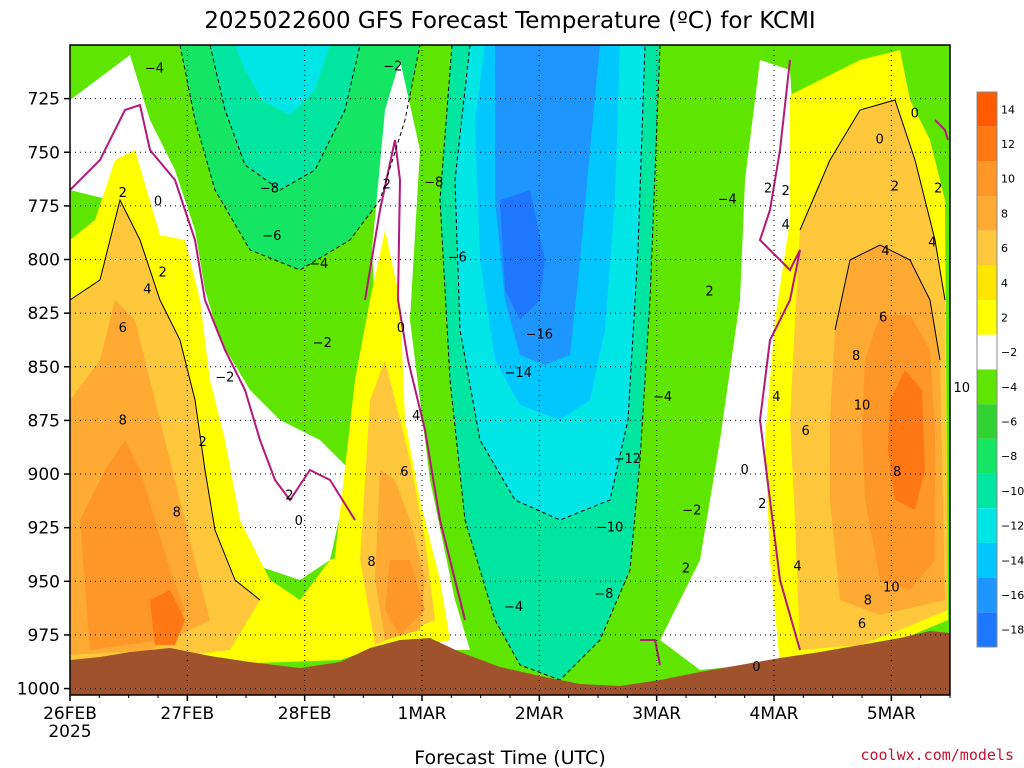 This screenshot has width=1024, height=768. Describe the element at coordinates (779, 355) in the screenshot. I see `zero-contour-right` at that location.